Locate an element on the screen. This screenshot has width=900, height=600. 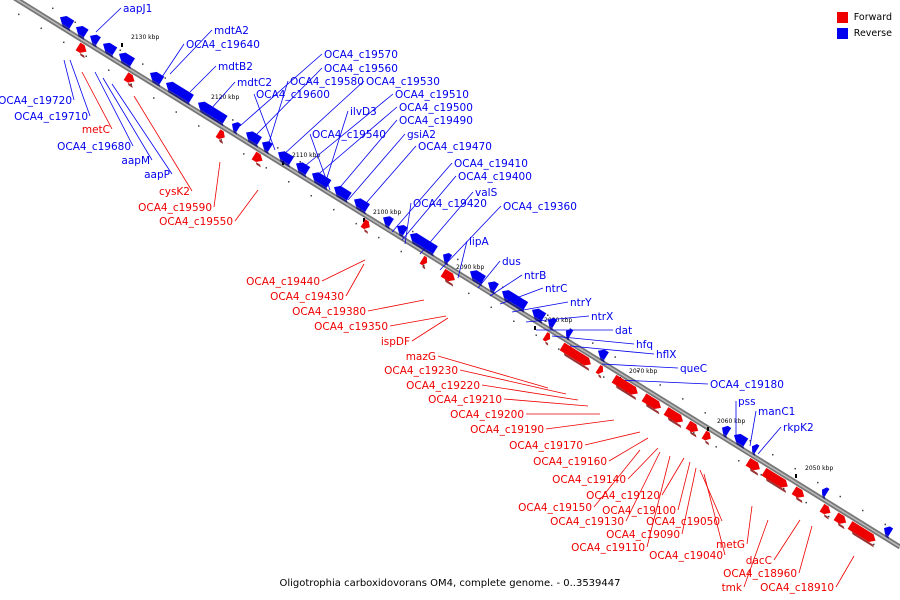
forward-gene-label: OCA4_c19550 is located at coordinates (196, 222).